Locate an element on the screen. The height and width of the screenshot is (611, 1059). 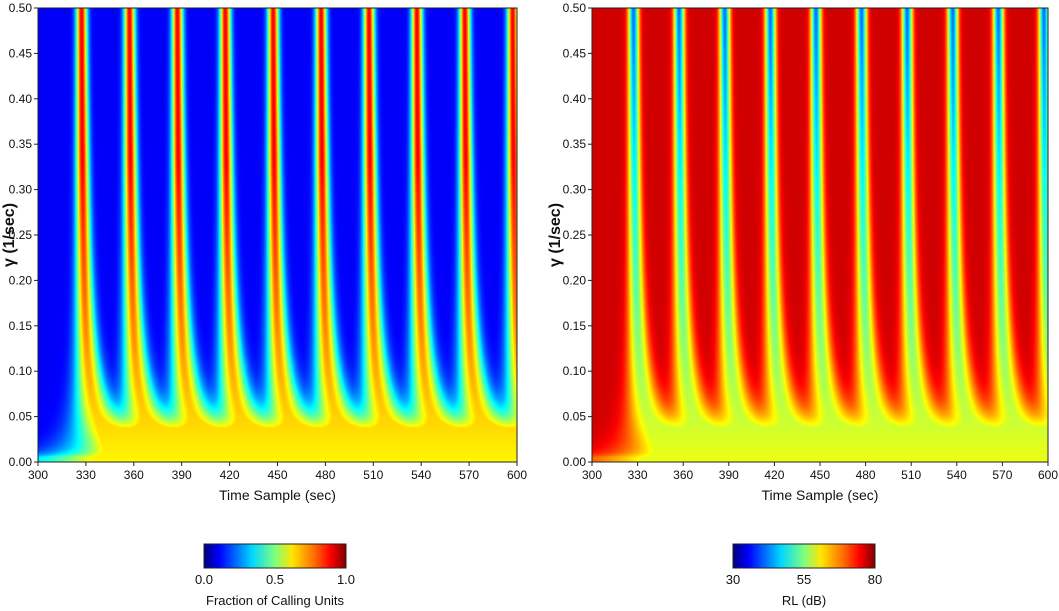
left-colorbar-ticks: 0.0 0.5 1.0 is located at coordinates (275, 579).